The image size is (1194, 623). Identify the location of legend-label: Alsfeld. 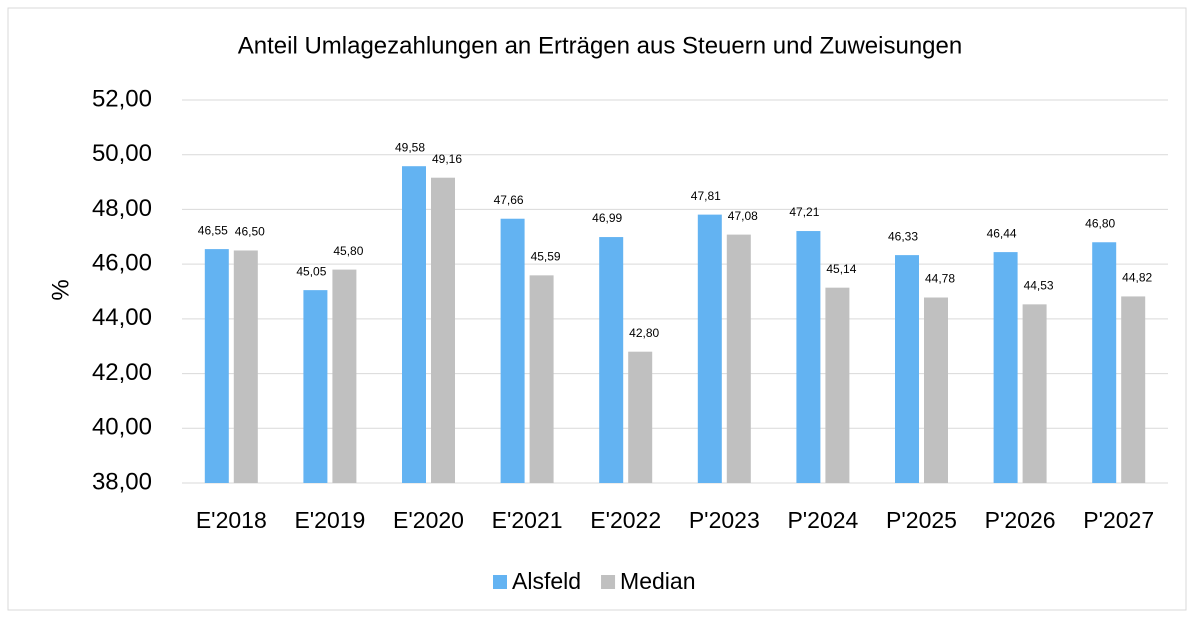
(546, 581).